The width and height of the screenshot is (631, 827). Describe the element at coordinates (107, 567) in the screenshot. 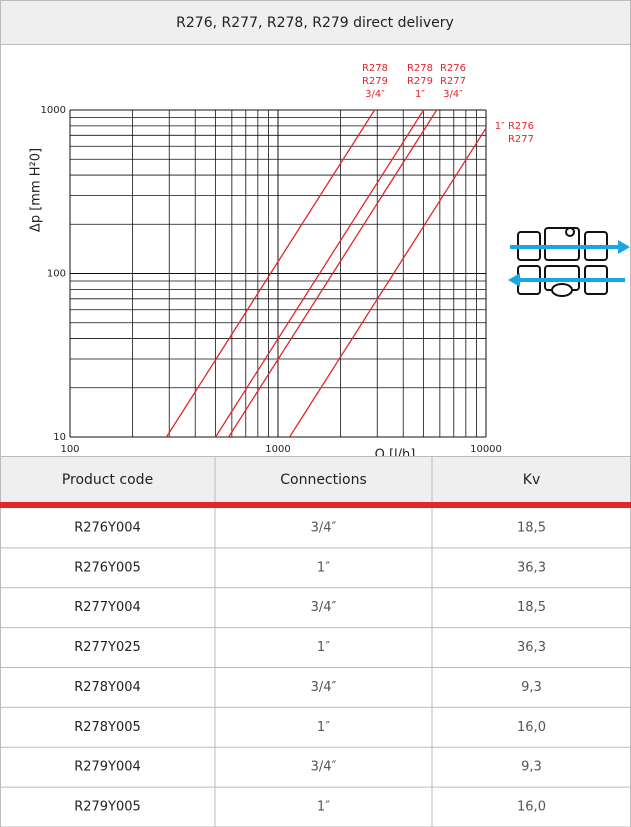

I see `cell: R276Y005` at that location.